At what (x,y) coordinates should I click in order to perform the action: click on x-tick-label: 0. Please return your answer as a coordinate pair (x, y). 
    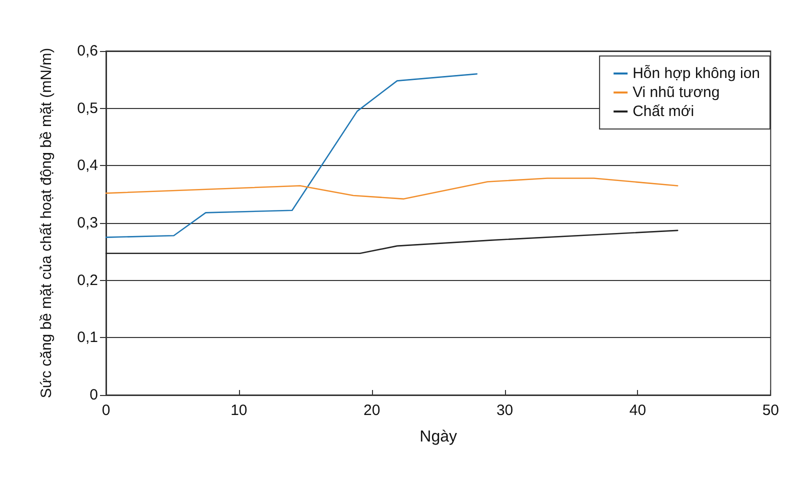
    Looking at the image, I should click on (106, 410).